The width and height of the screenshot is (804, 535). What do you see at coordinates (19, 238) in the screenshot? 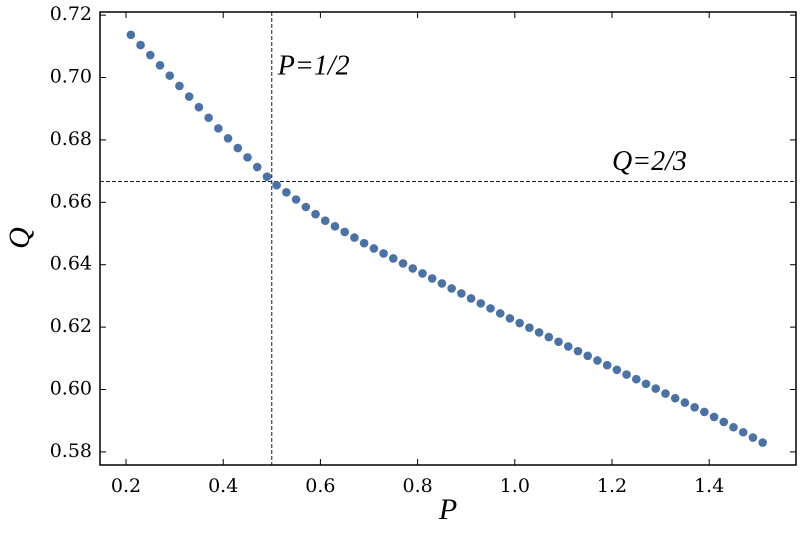
I see `y-axis-label: Q` at bounding box center [19, 238].